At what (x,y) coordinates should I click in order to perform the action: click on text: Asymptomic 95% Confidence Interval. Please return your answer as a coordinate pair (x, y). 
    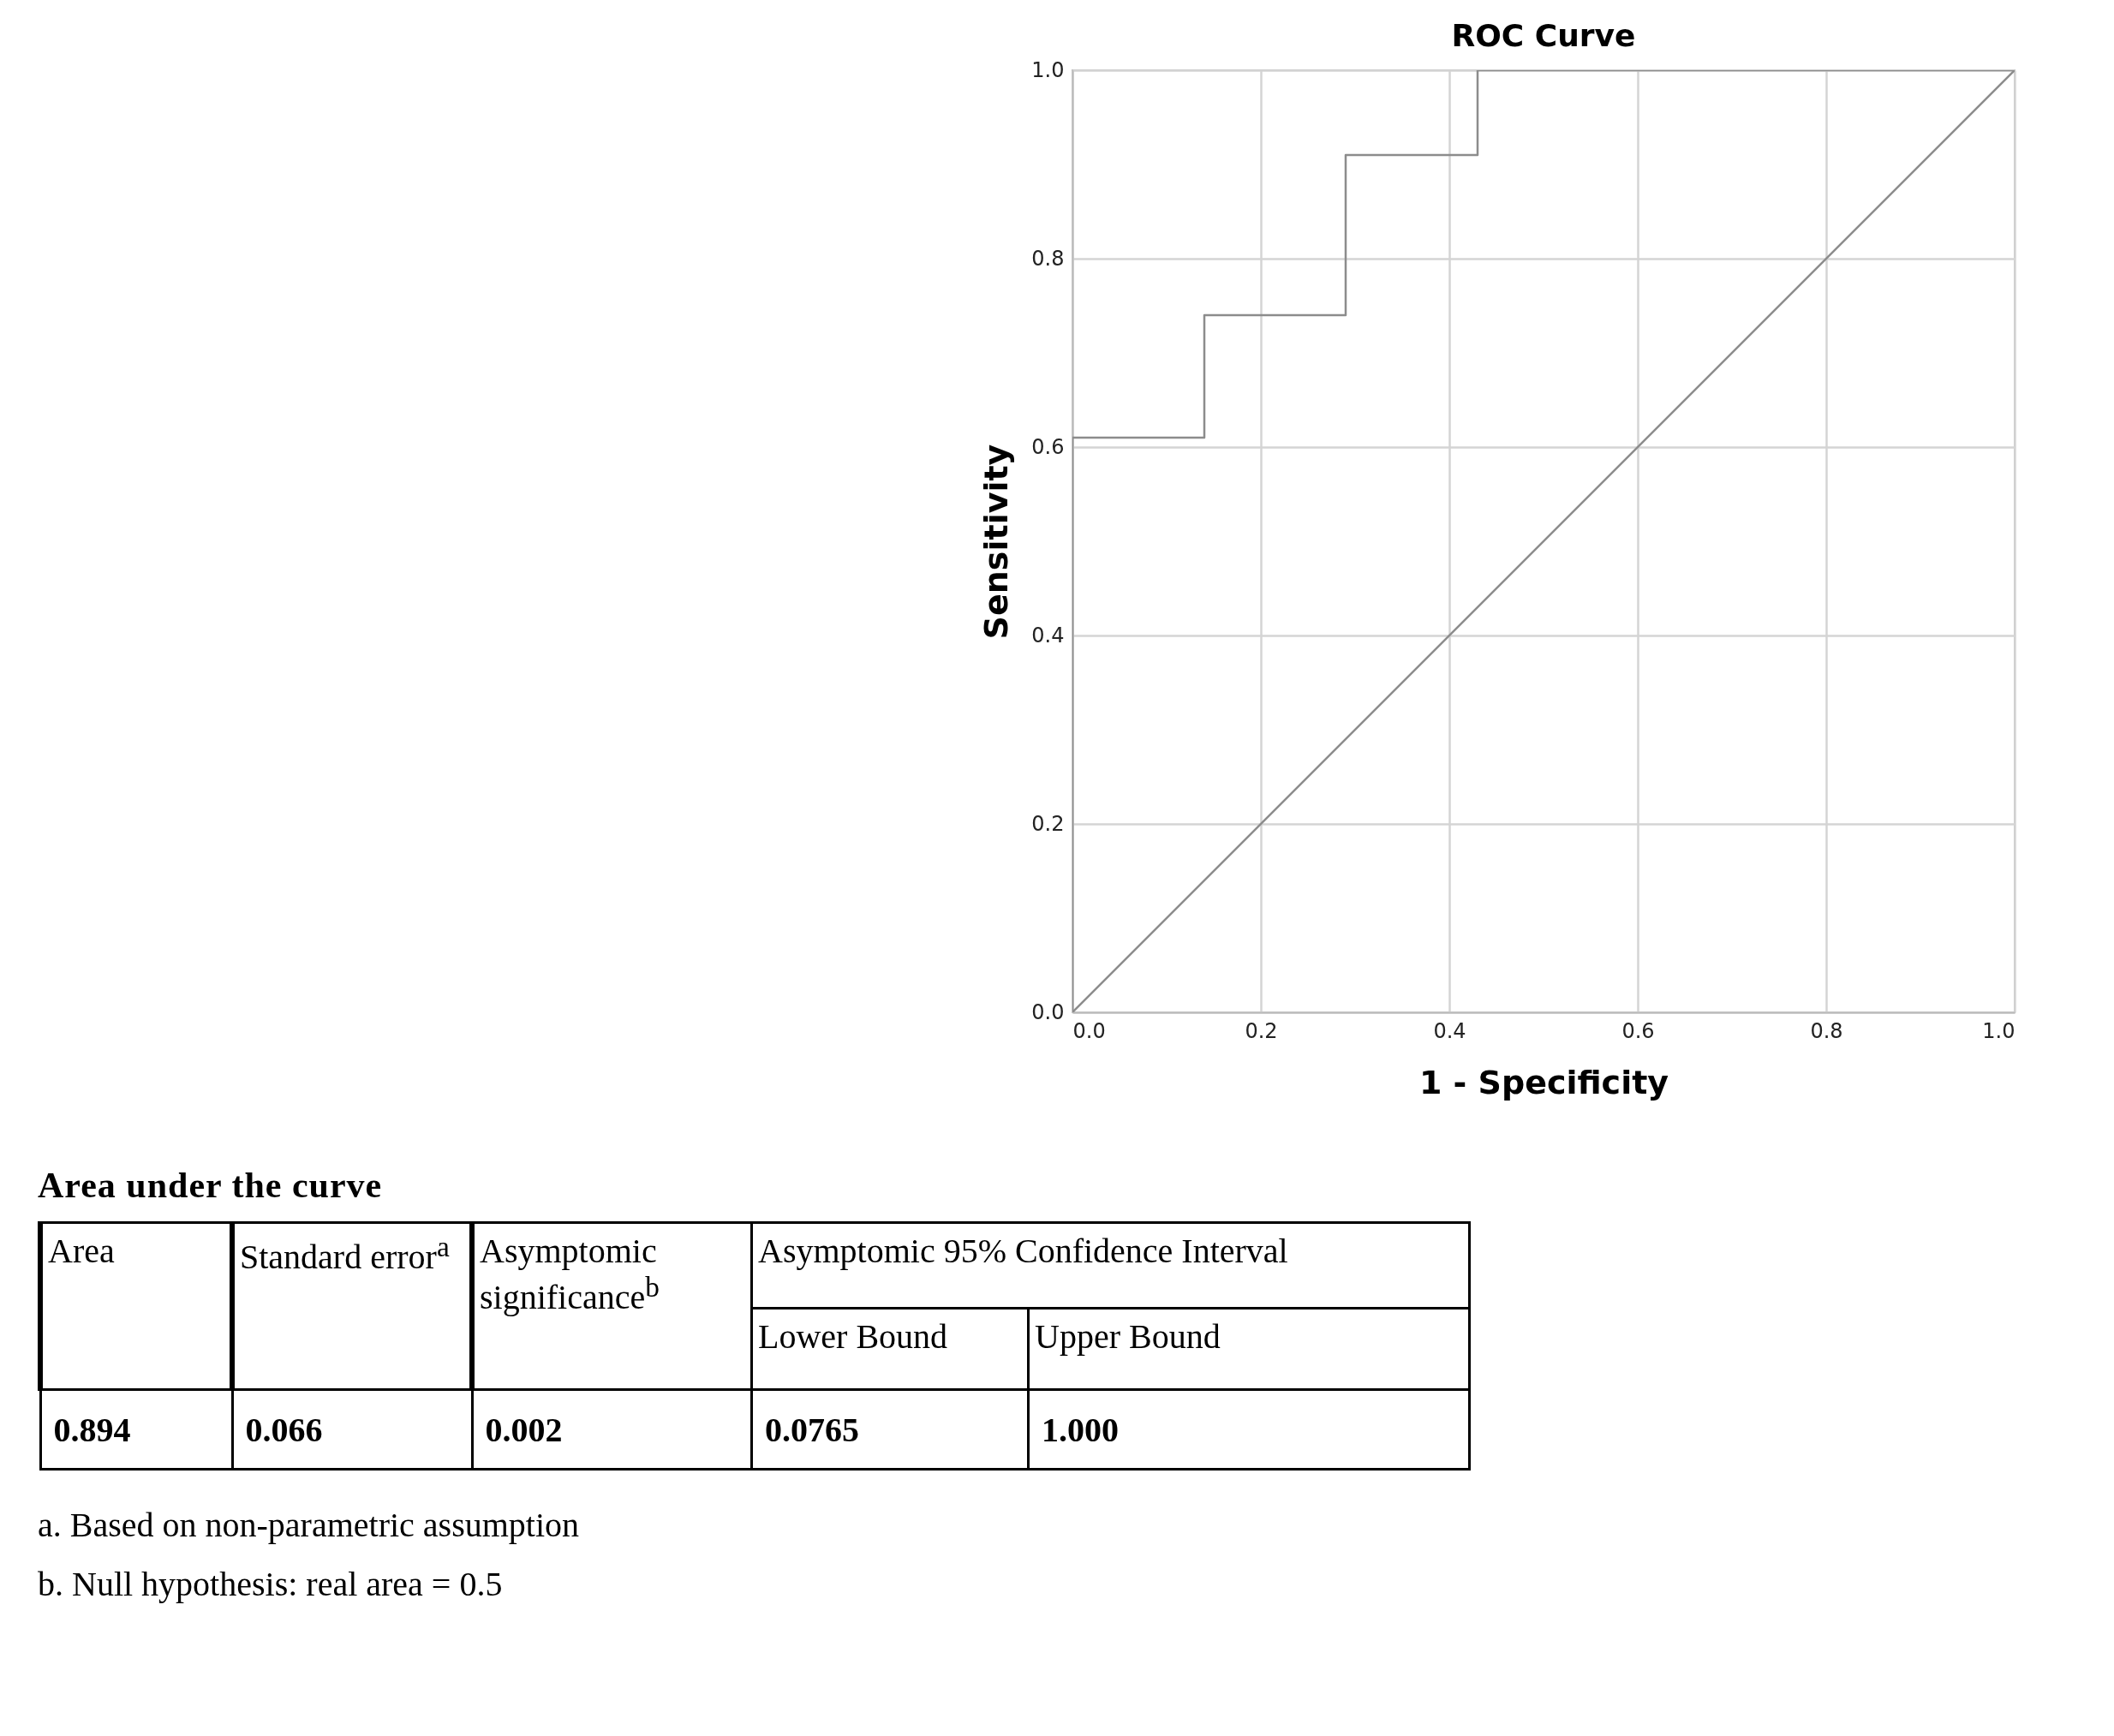
    Looking at the image, I should click on (1110, 1265).